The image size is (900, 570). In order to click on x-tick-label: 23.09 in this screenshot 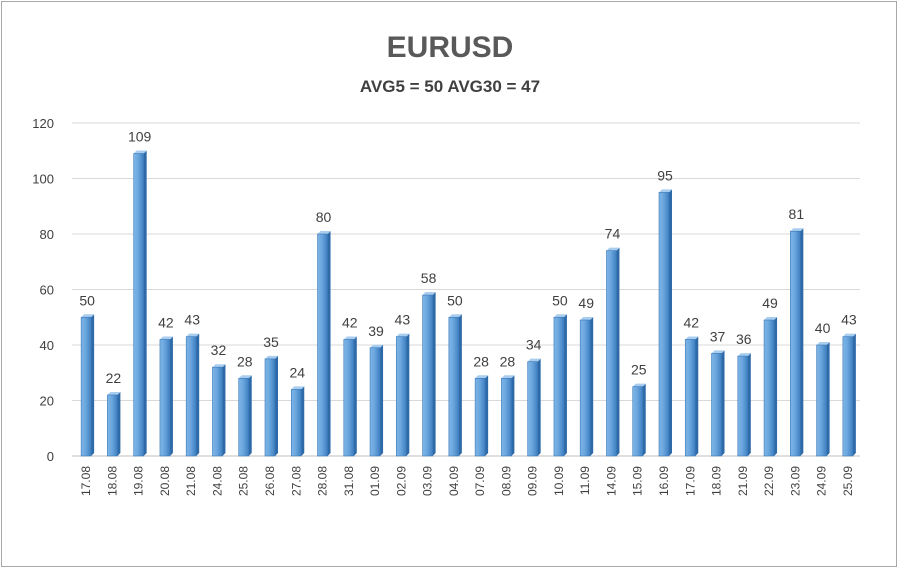, I will do `click(795, 481)`.